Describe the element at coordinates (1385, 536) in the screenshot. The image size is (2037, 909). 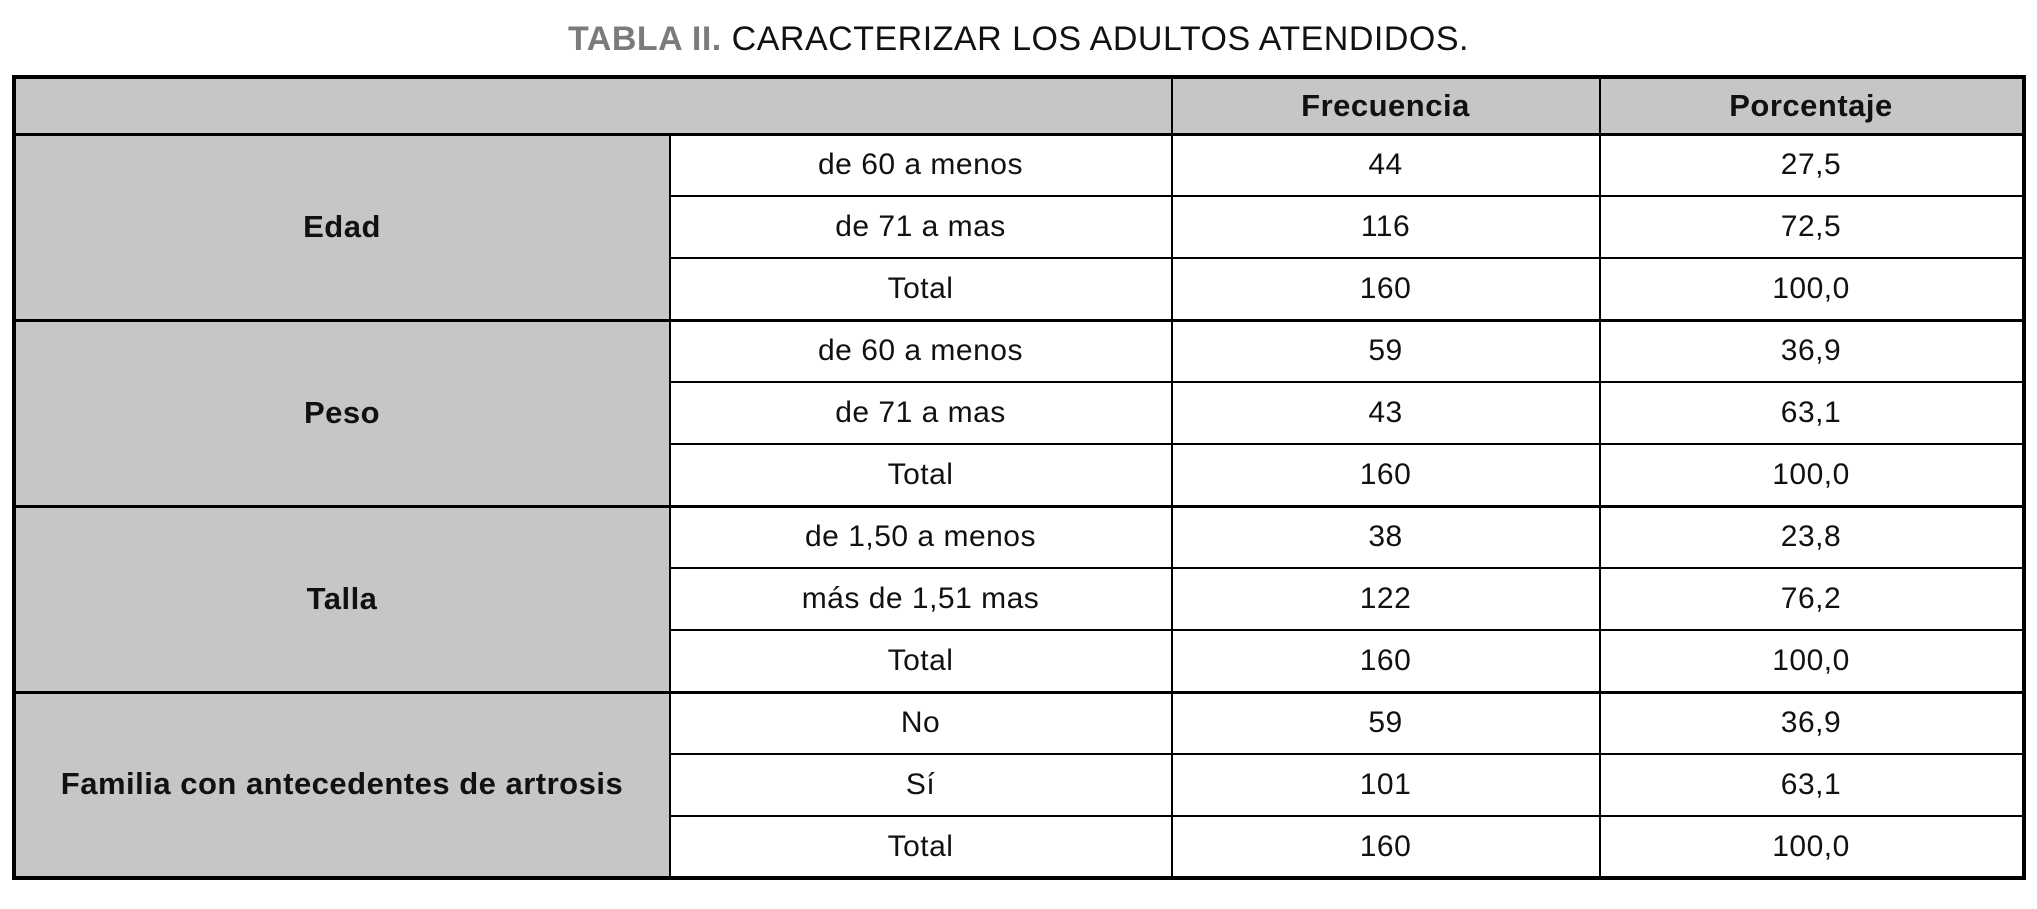
I see `frequency-cell: 38` at that location.